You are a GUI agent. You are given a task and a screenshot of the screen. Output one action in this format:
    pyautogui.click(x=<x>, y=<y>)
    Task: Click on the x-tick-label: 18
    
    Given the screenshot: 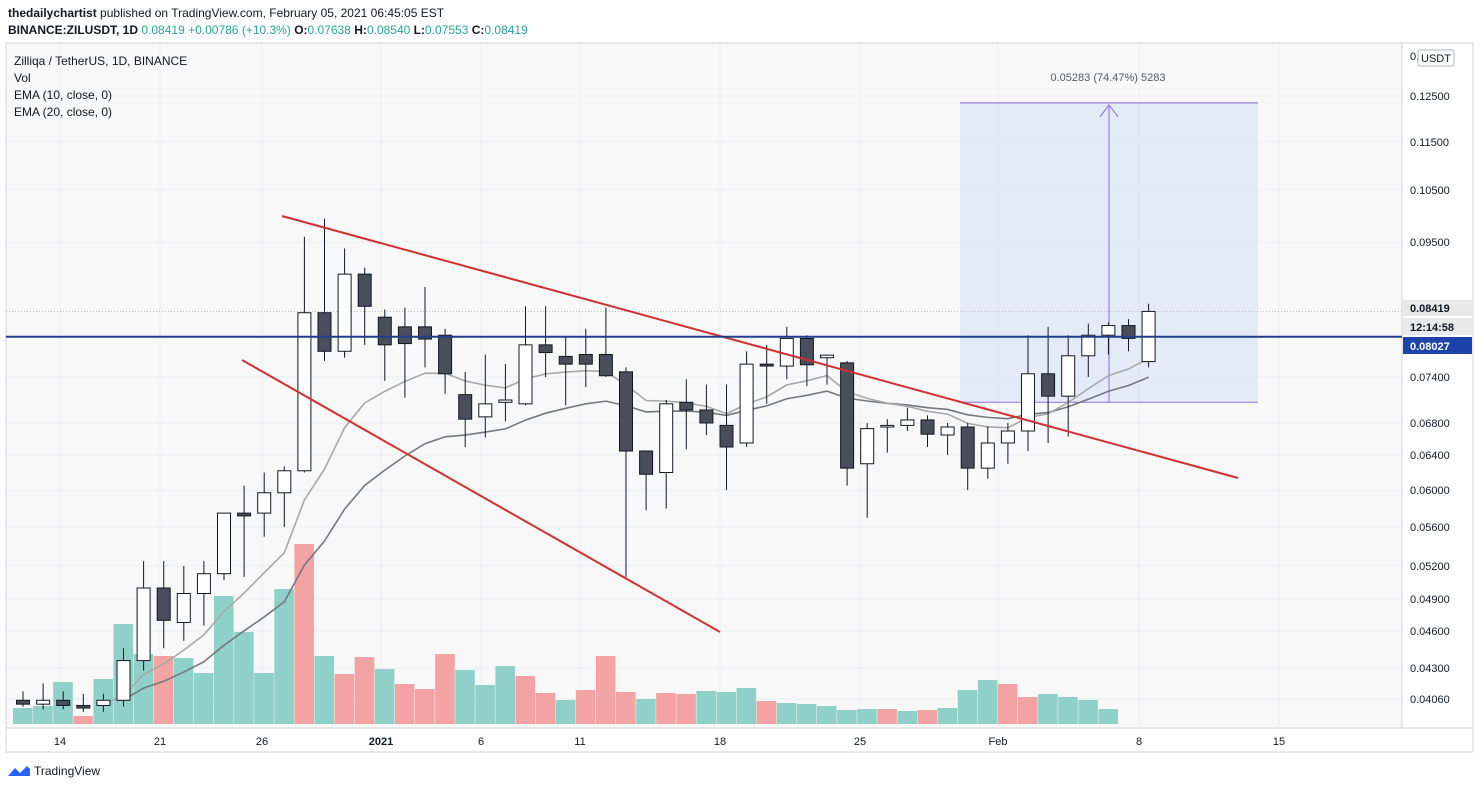 What is the action you would take?
    pyautogui.click(x=720, y=742)
    